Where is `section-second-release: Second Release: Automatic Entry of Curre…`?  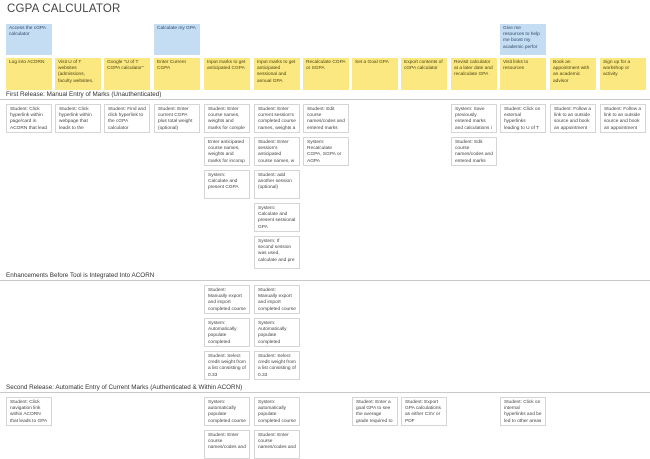
section-second-release: Second Release: Automatic Entry of Curre… is located at coordinates (124, 387).